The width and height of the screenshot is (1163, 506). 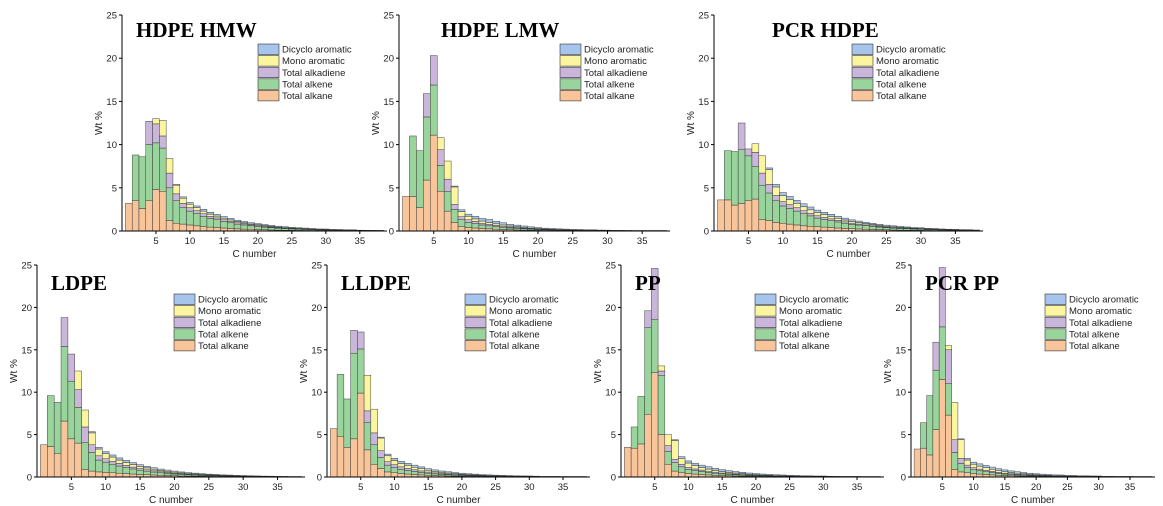 What do you see at coordinates (1104, 300) in the screenshot?
I see `legend-label: Dicyclo aromatic` at bounding box center [1104, 300].